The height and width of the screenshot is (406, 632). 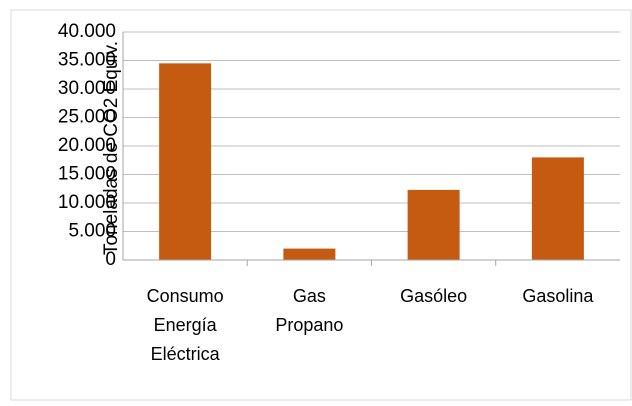 I want to click on y-tick-label: 35.000, so click(x=87, y=60).